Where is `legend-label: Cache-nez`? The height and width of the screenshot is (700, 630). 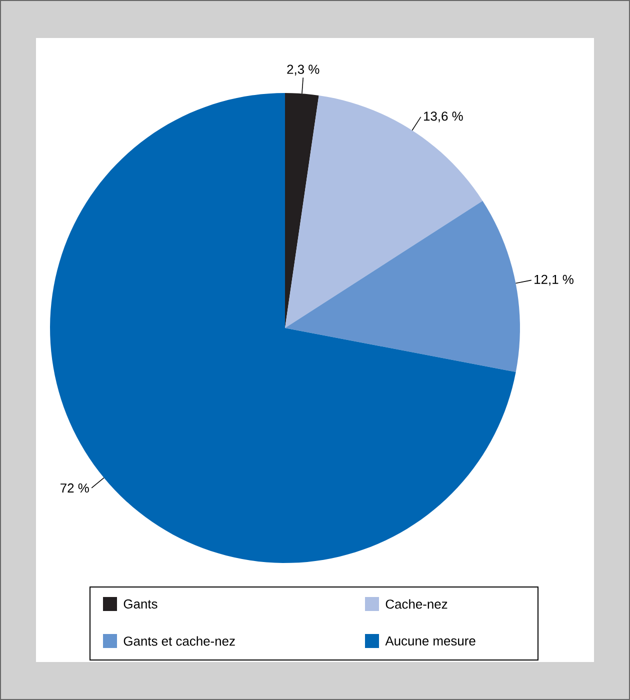 legend-label: Cache-nez is located at coordinates (417, 604).